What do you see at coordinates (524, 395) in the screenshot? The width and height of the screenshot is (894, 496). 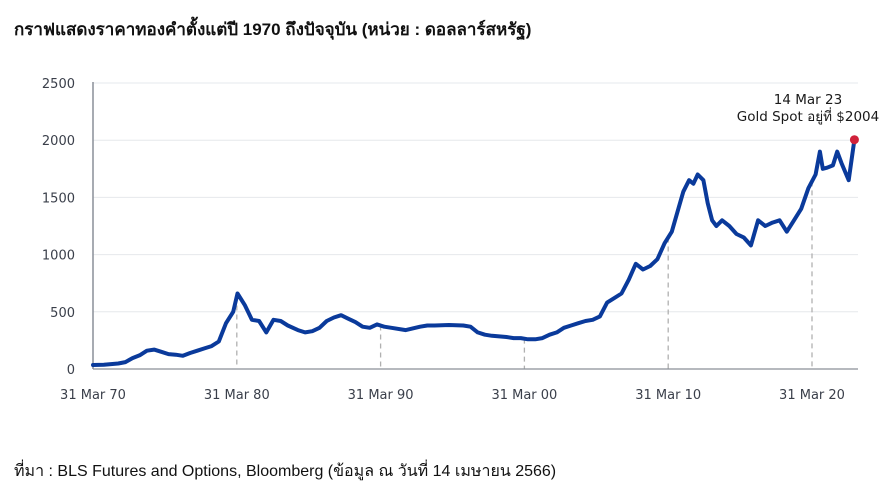 I see `x-tick-label: 31 Mar 00` at bounding box center [524, 395].